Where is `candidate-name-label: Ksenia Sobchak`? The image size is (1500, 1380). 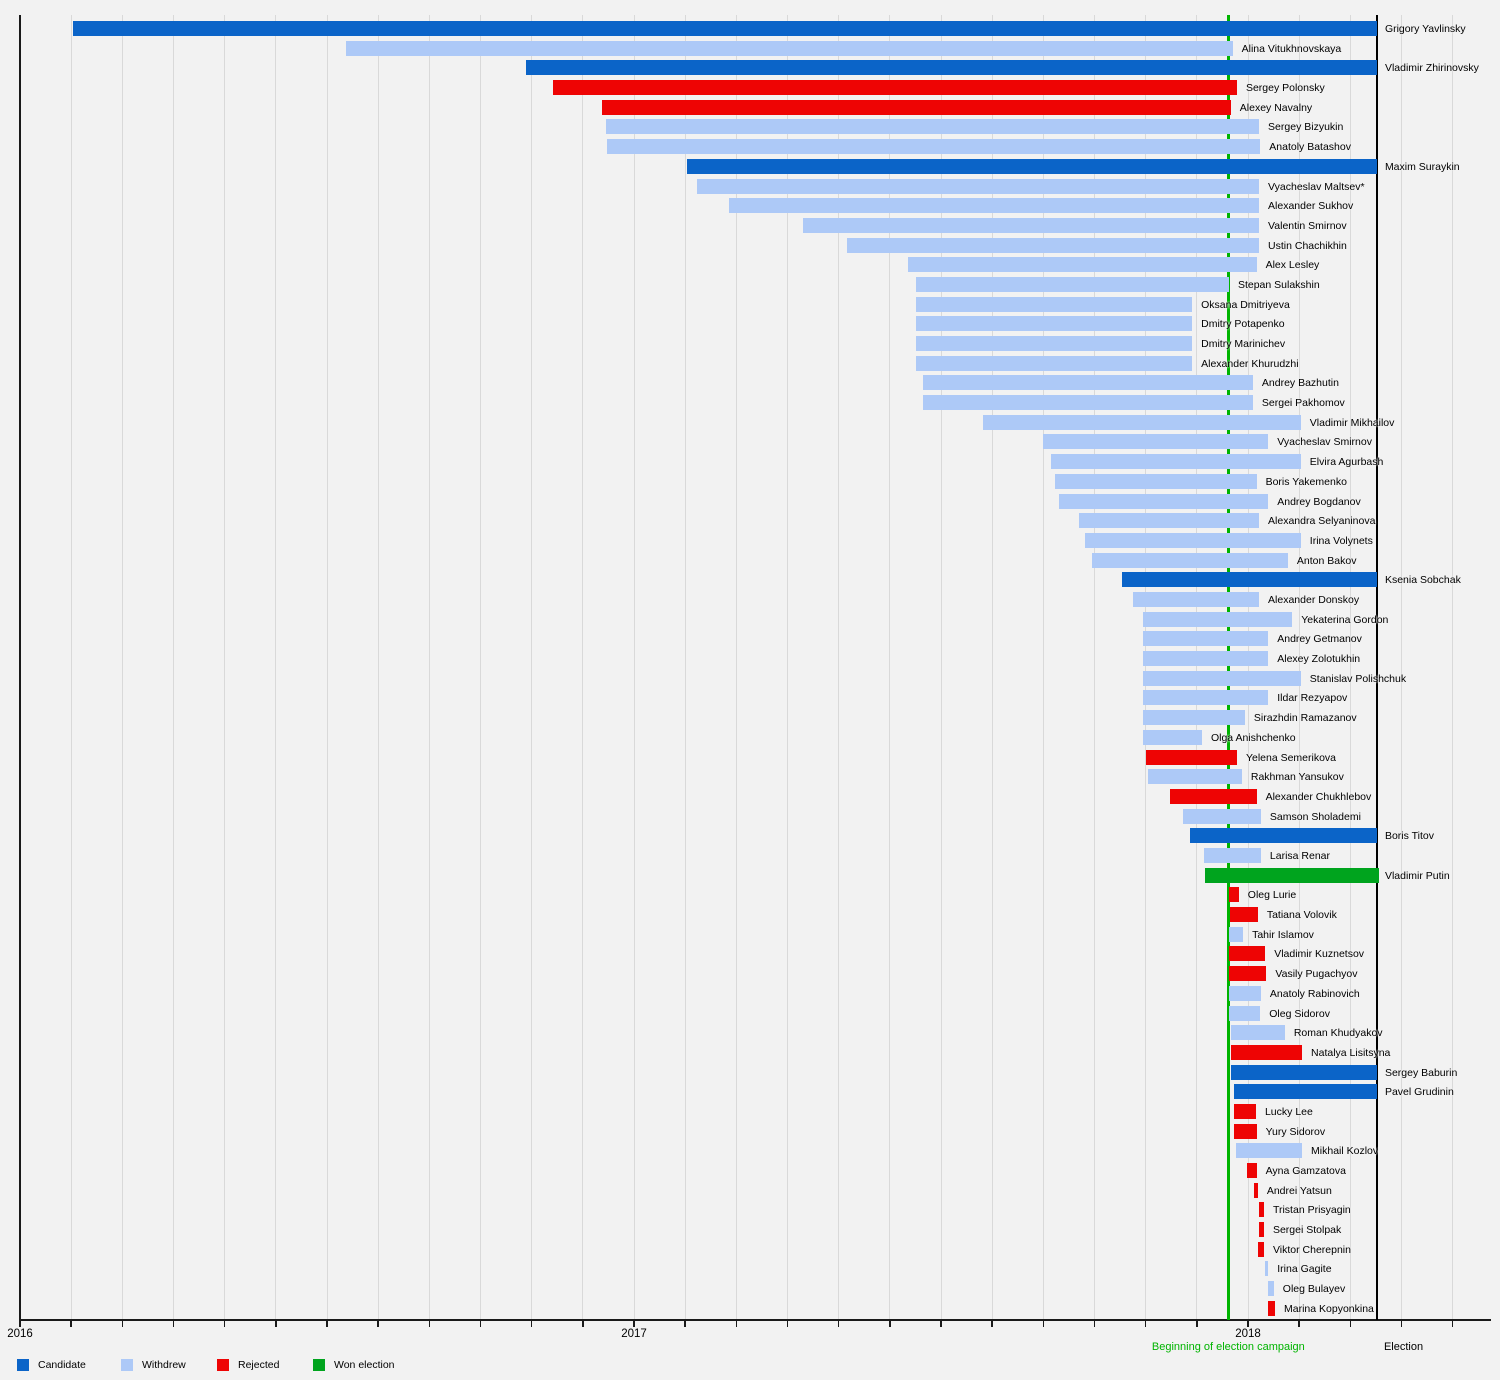 candidate-name-label: Ksenia Sobchak is located at coordinates (1422, 580).